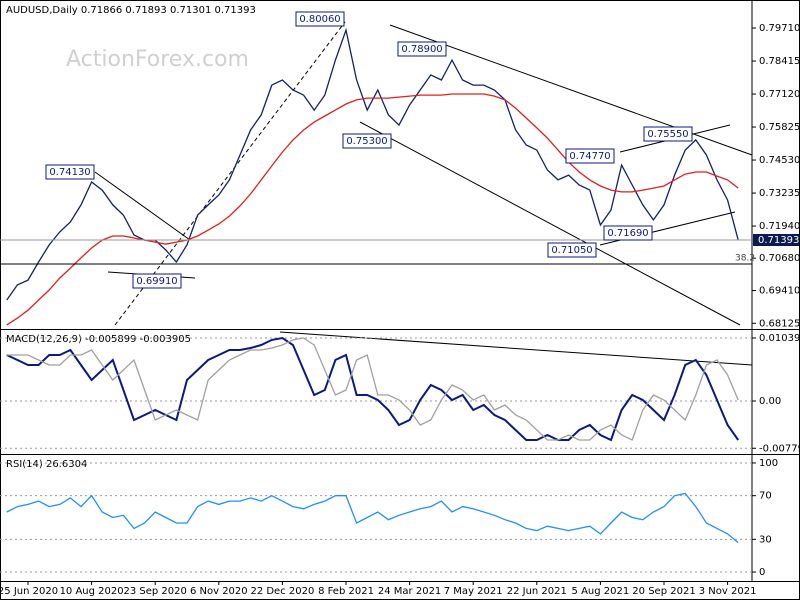  What do you see at coordinates (779, 258) in the screenshot?
I see `y-tick-label: 0.70680` at bounding box center [779, 258].